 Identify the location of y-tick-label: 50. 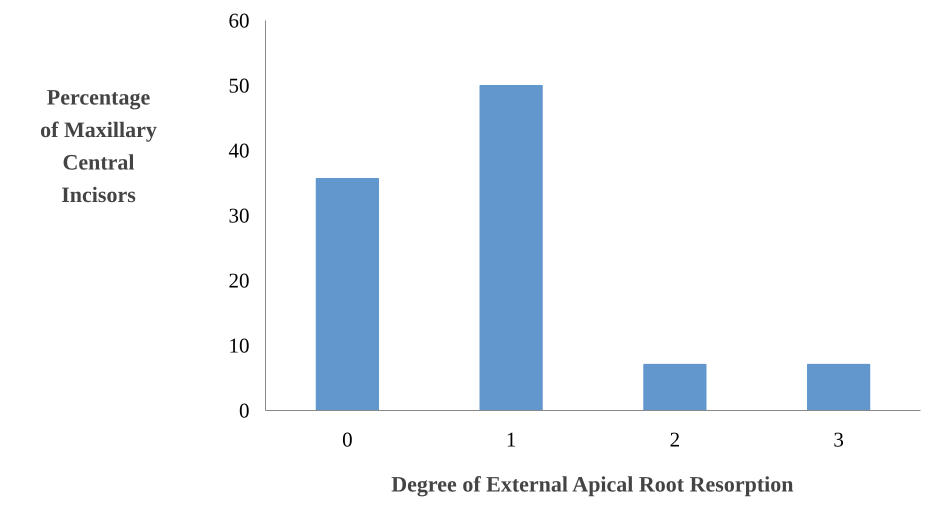
(239, 86).